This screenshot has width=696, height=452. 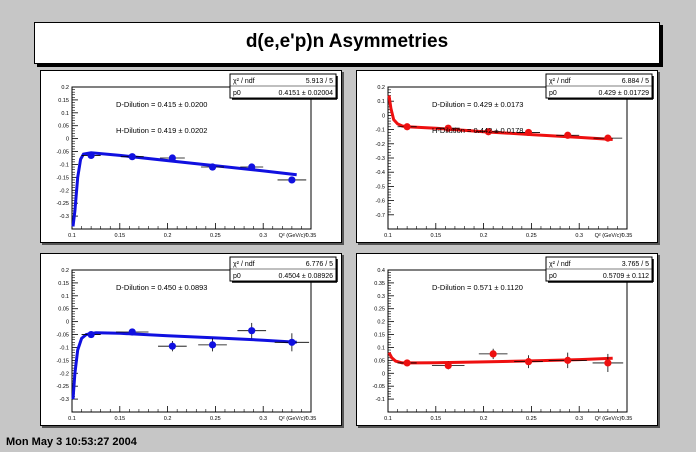 What do you see at coordinates (161, 130) in the screenshot?
I see `dilution-annotation: H-Dilution = 0.419 ± 0.0202` at bounding box center [161, 130].